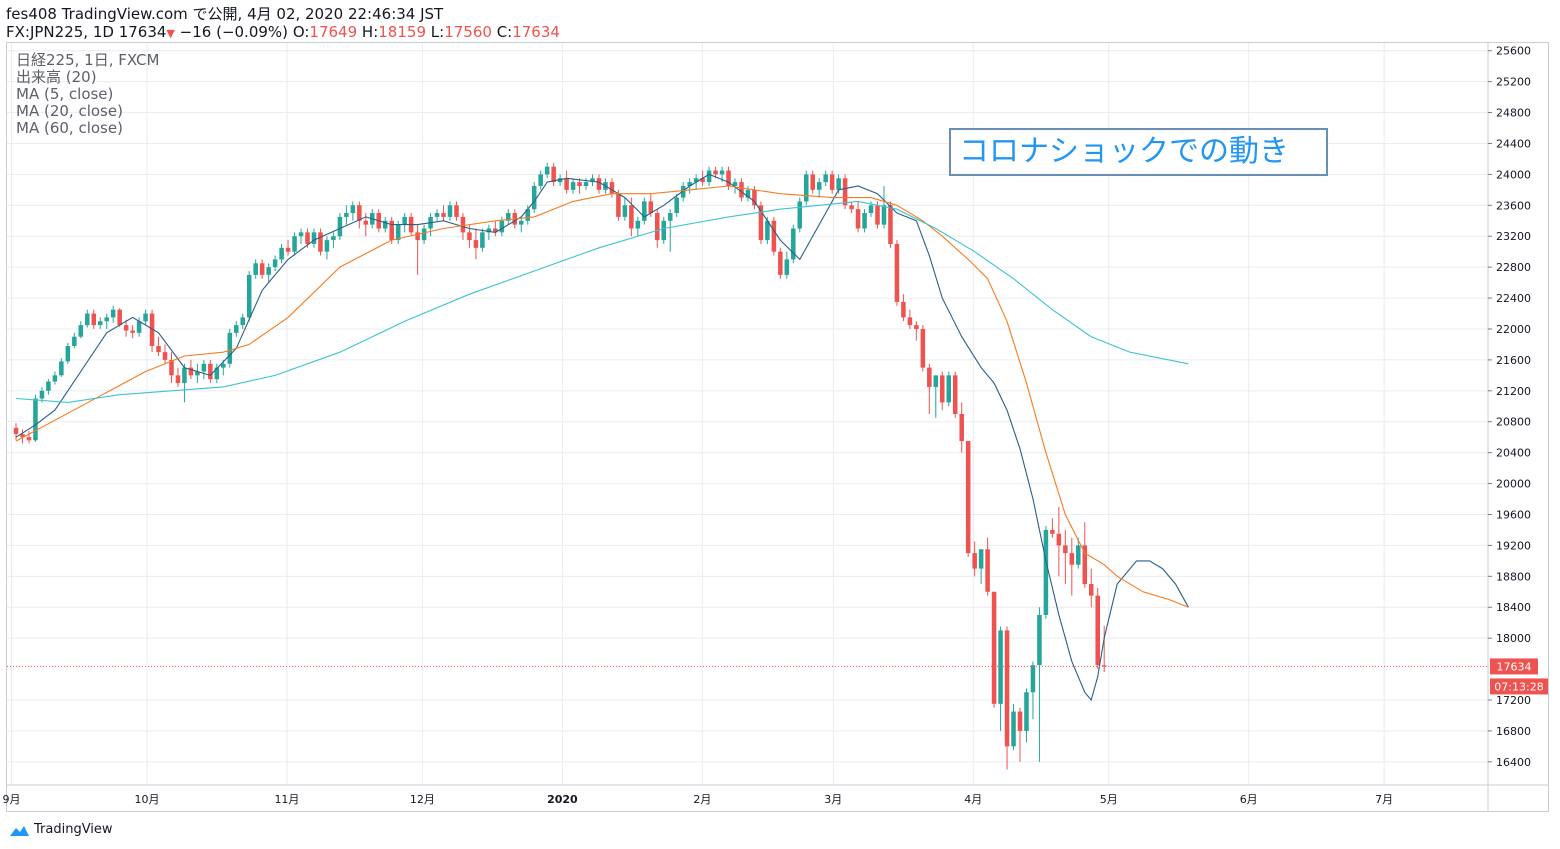 Image resolution: width=1560 pixels, height=849 pixels. Describe the element at coordinates (65, 94) in the screenshot. I see `legend-ma5: MA (5, close)` at that location.